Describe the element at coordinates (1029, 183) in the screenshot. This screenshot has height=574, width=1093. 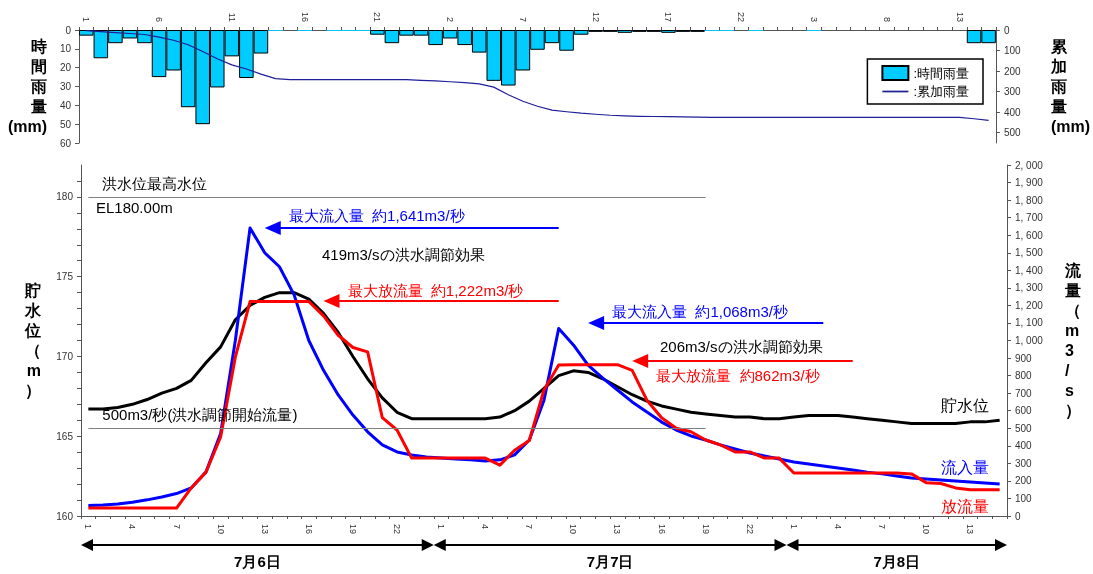
I see `y2-tick-label: 1, 900` at that location.